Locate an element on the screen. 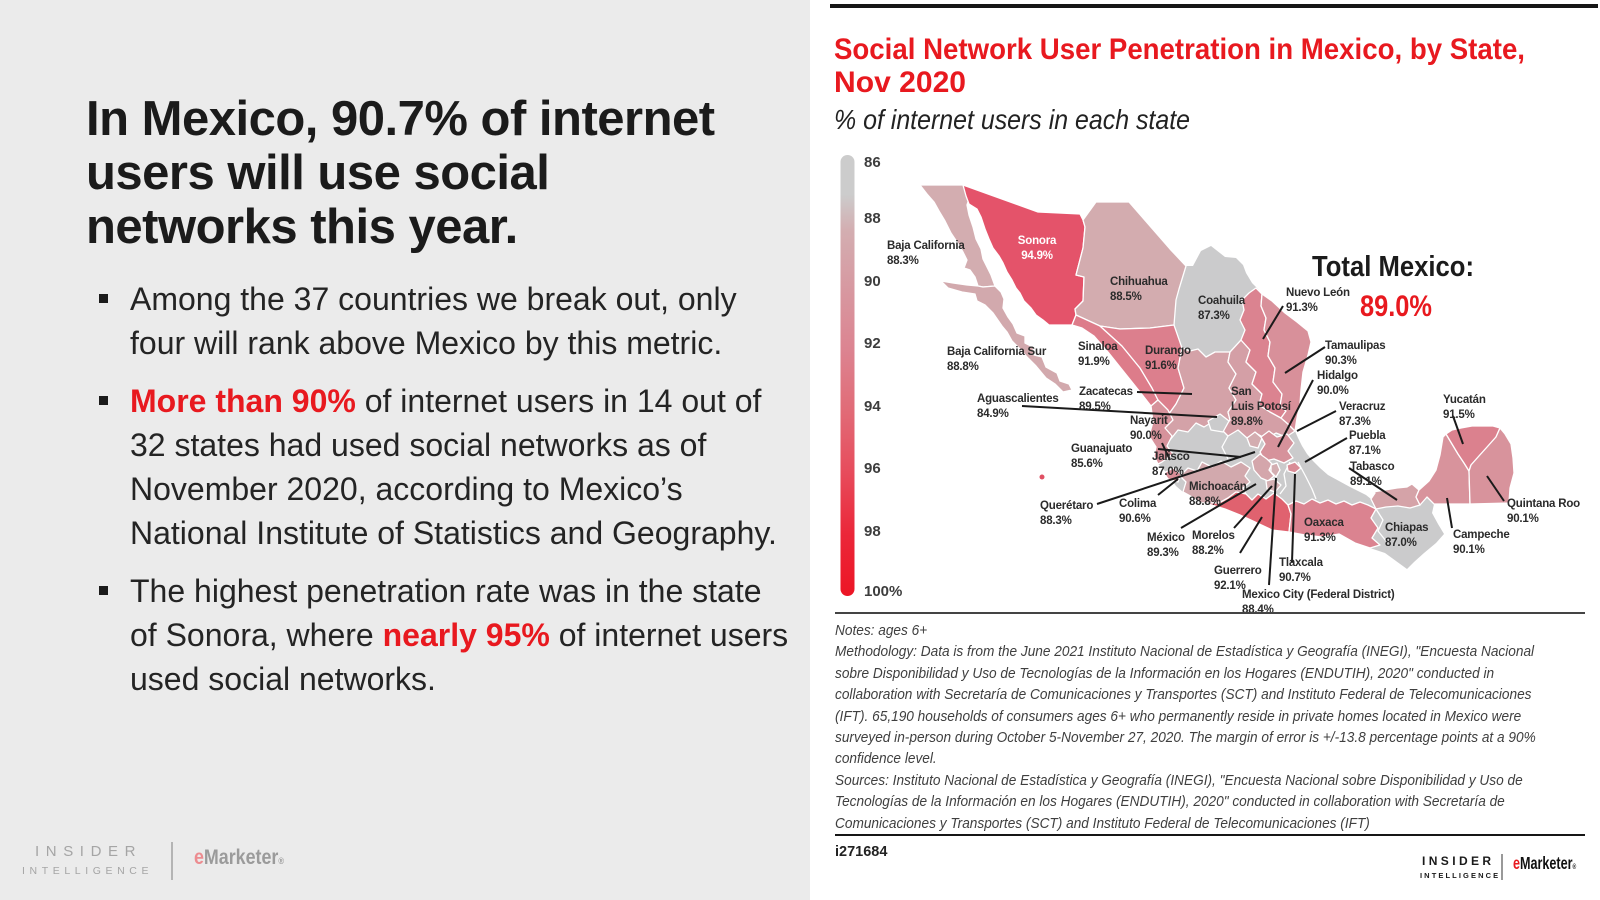 The width and height of the screenshot is (1600, 900). svg-text: Michoacán is located at coordinates (1218, 487).